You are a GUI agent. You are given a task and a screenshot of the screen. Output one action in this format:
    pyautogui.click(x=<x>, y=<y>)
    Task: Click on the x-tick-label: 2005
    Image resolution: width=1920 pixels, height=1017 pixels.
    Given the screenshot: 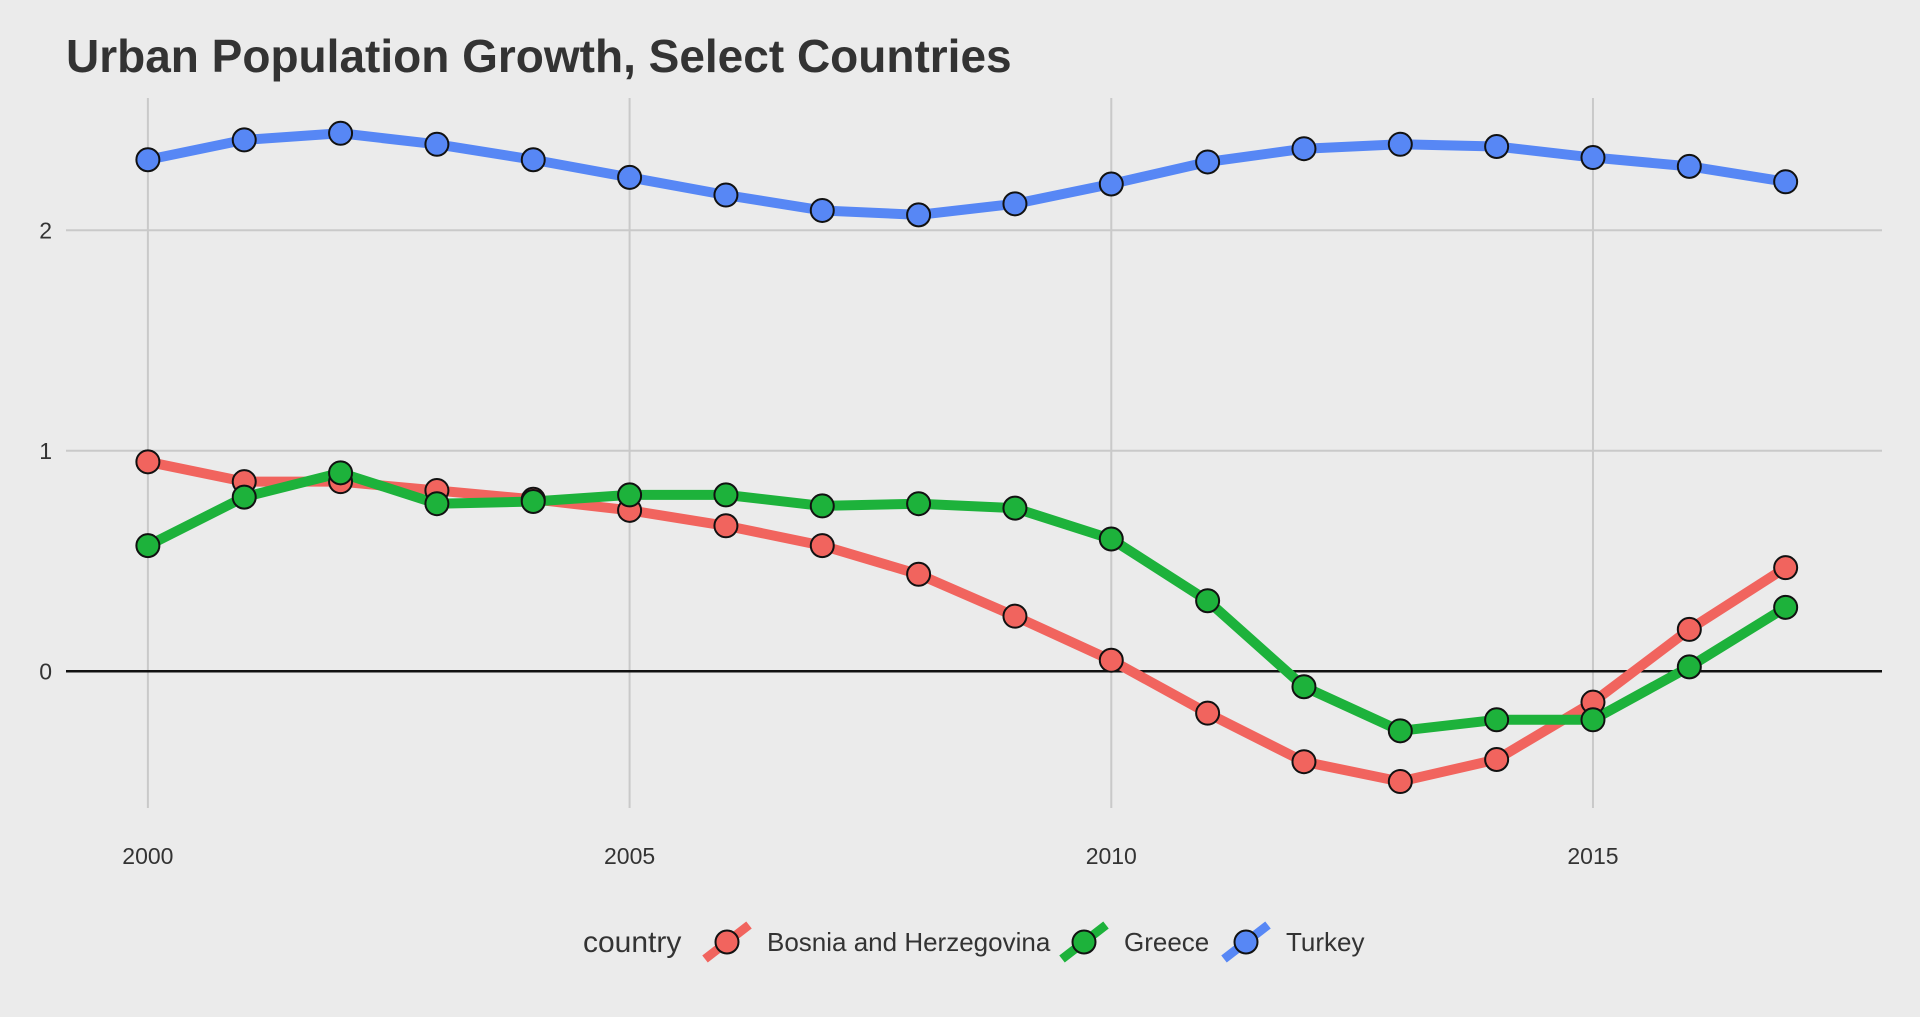 What is the action you would take?
    pyautogui.click(x=629, y=856)
    